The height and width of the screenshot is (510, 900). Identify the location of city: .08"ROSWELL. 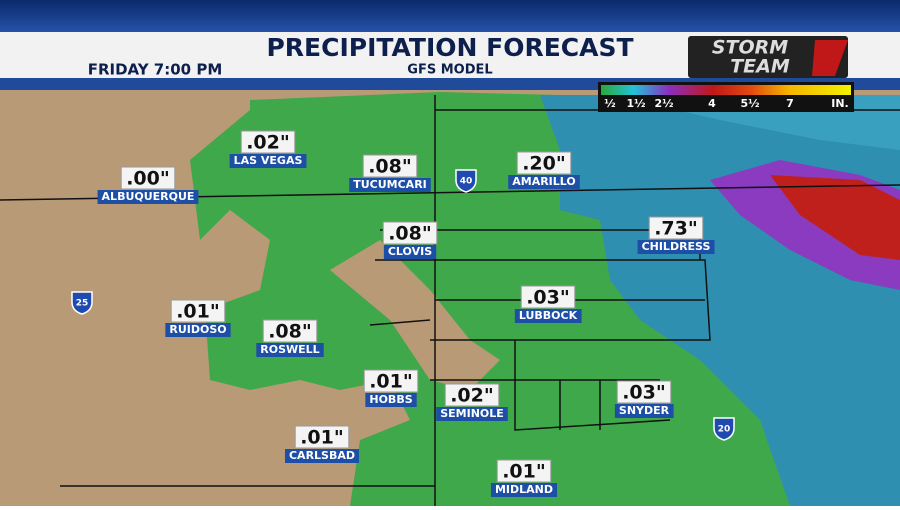
(290, 338).